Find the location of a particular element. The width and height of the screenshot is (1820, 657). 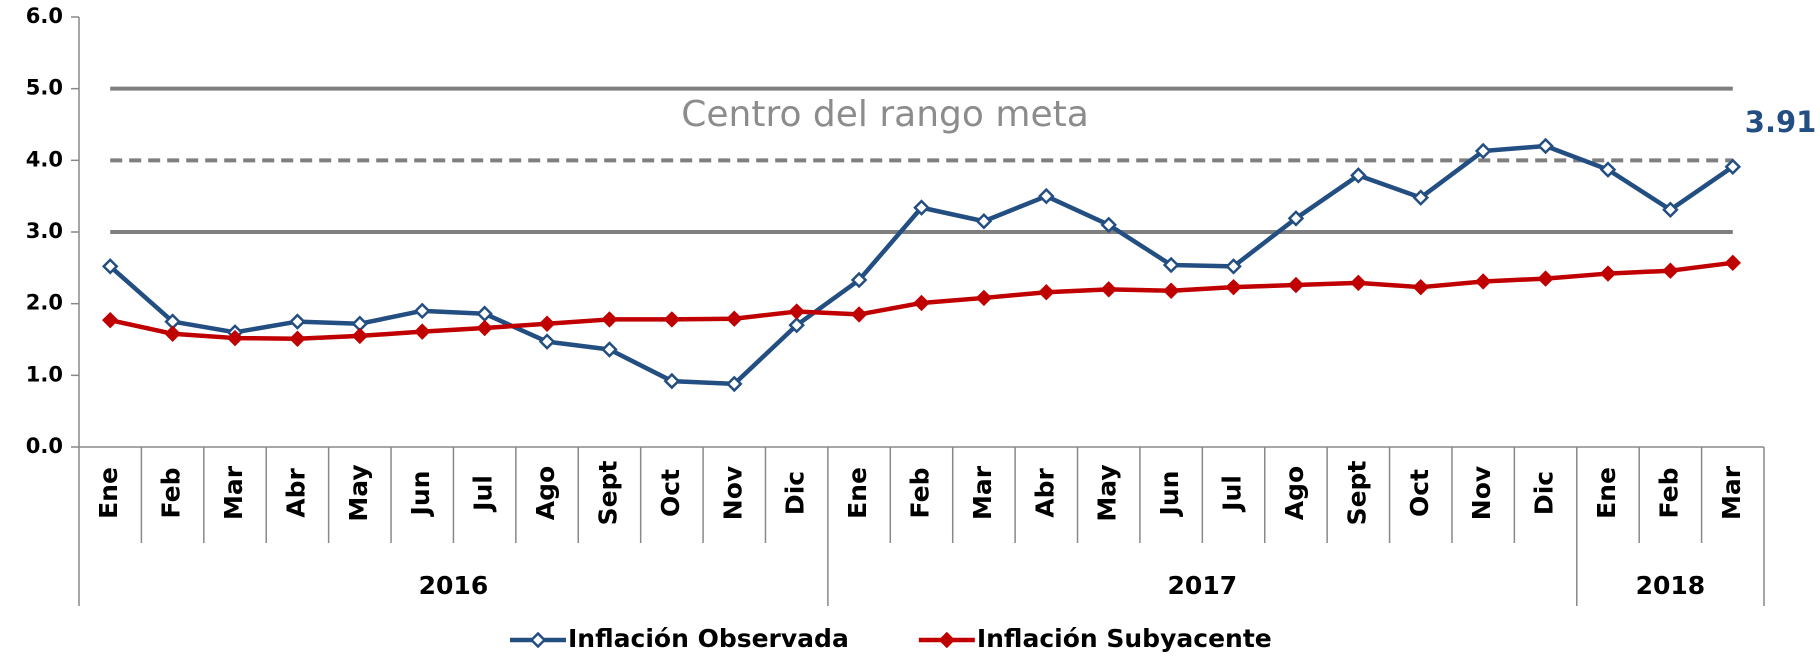

y-tick-label: 2.0 is located at coordinates (44, 303).